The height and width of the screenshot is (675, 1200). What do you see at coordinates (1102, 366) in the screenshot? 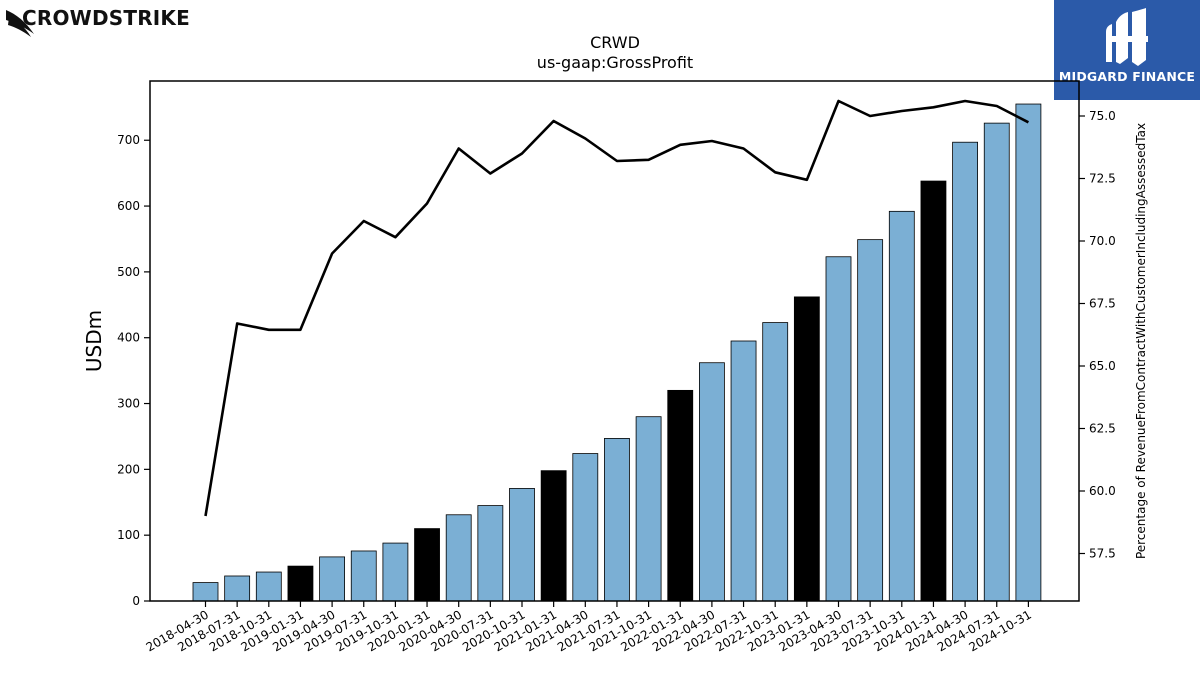
I see `y2-tick-label: 65.0` at bounding box center [1102, 366].